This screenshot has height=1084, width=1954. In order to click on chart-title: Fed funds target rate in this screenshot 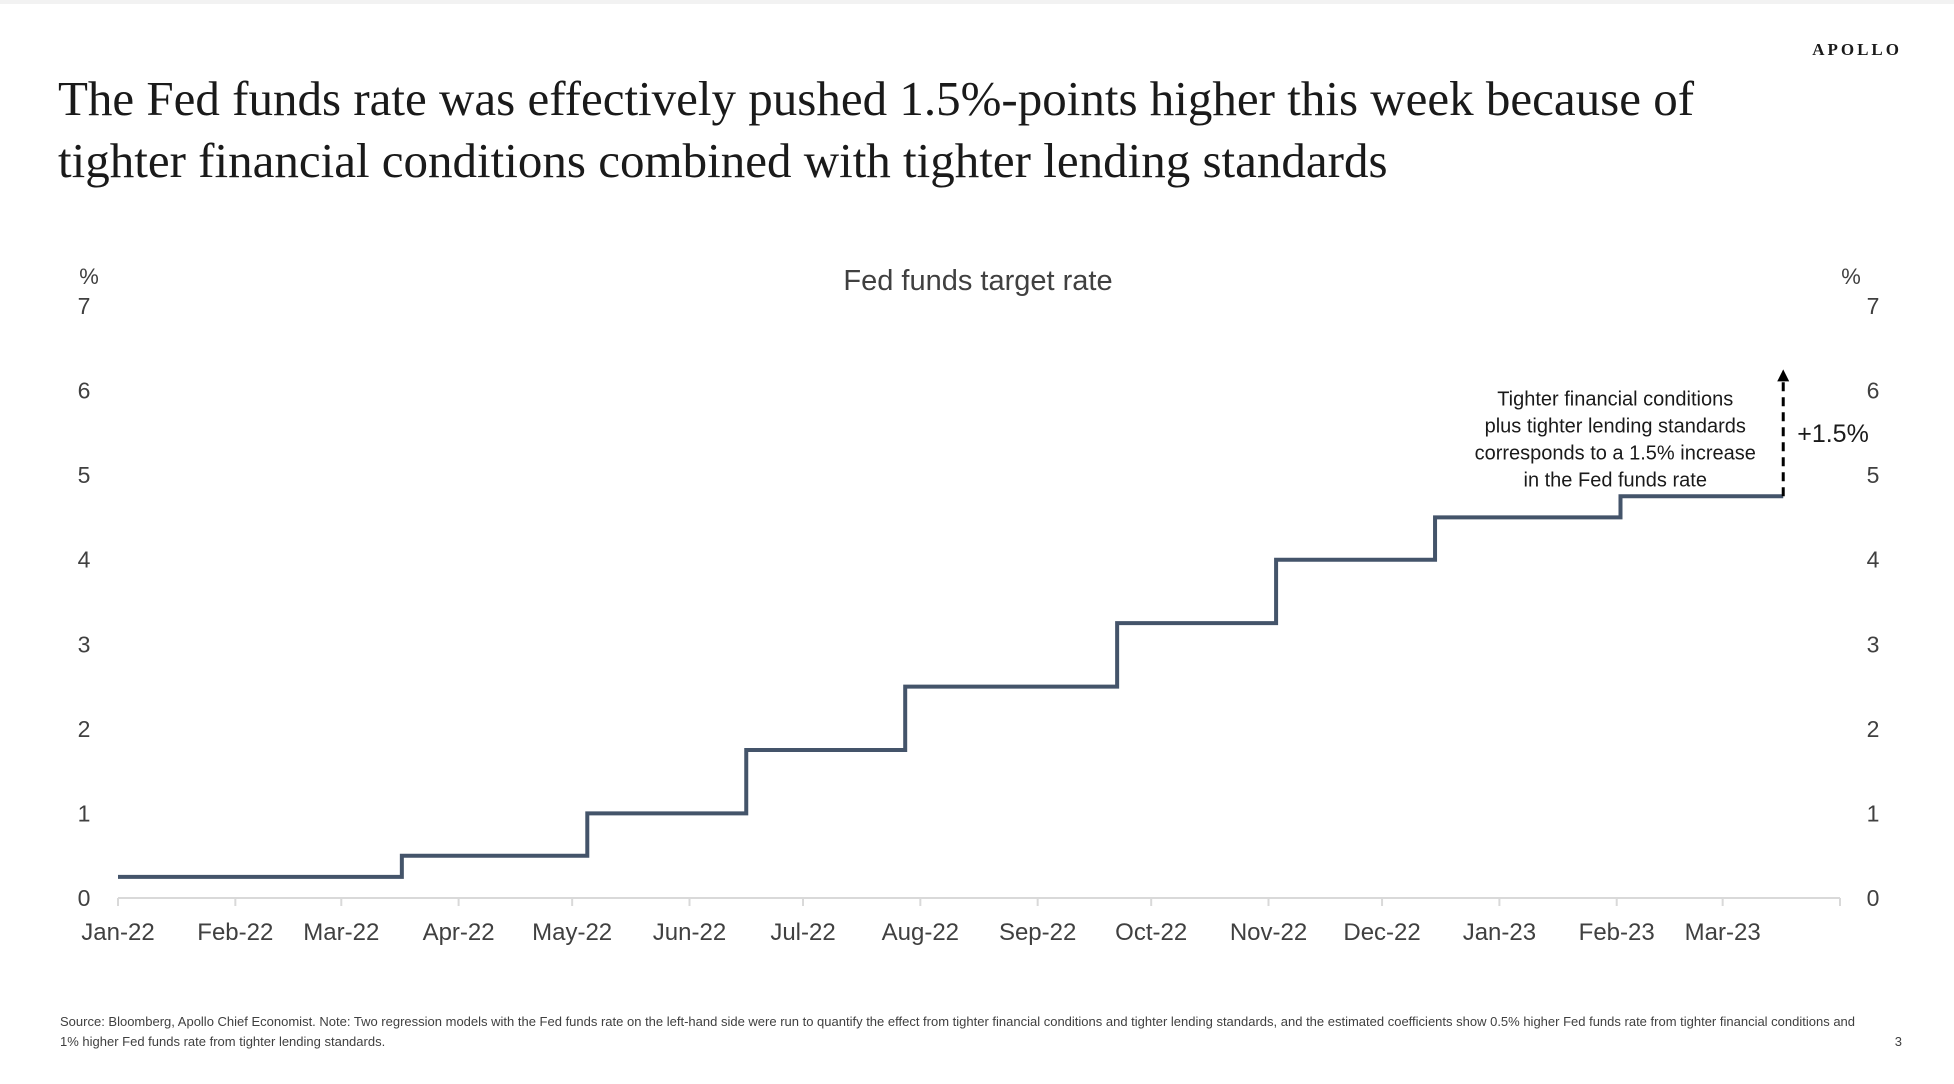, I will do `click(977, 281)`.